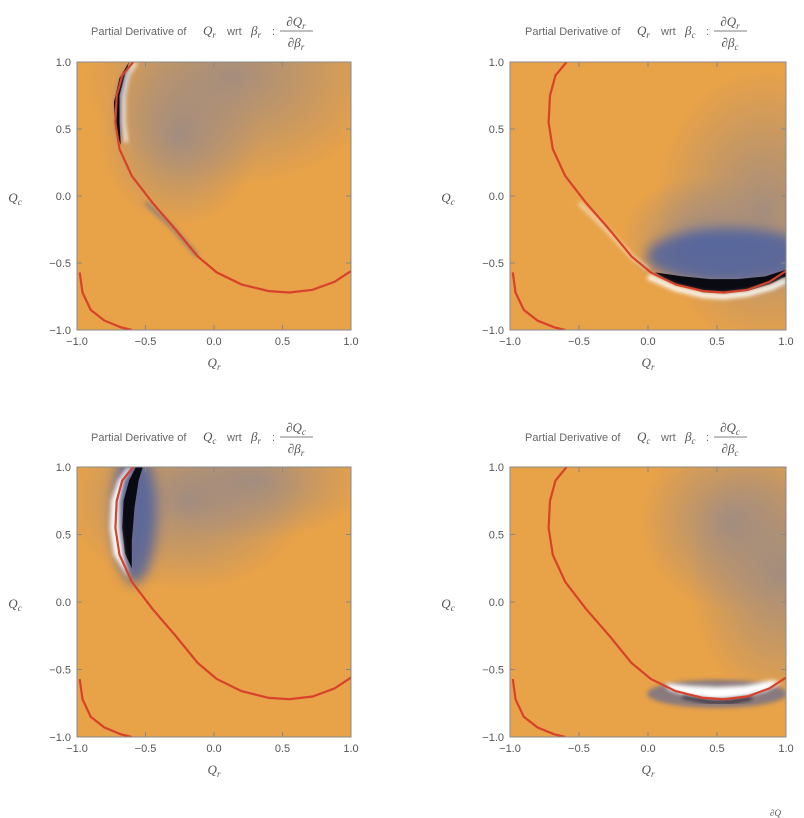 This screenshot has height=818, width=804. What do you see at coordinates (234, 438) in the screenshot?
I see `title-wrt: wrt` at bounding box center [234, 438].